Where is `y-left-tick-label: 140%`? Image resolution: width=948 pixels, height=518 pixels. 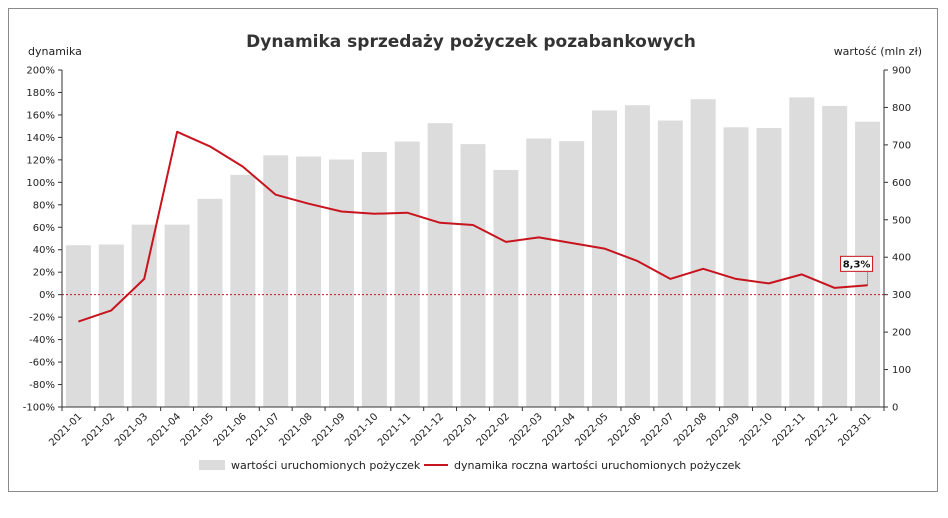
y-left-tick-label: 140% is located at coordinates (40, 138).